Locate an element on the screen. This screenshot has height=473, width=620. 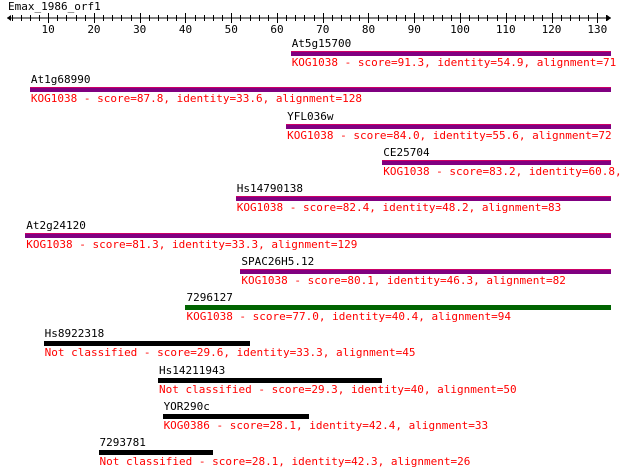
hit-name: At2g24120 is located at coordinates (56, 225).